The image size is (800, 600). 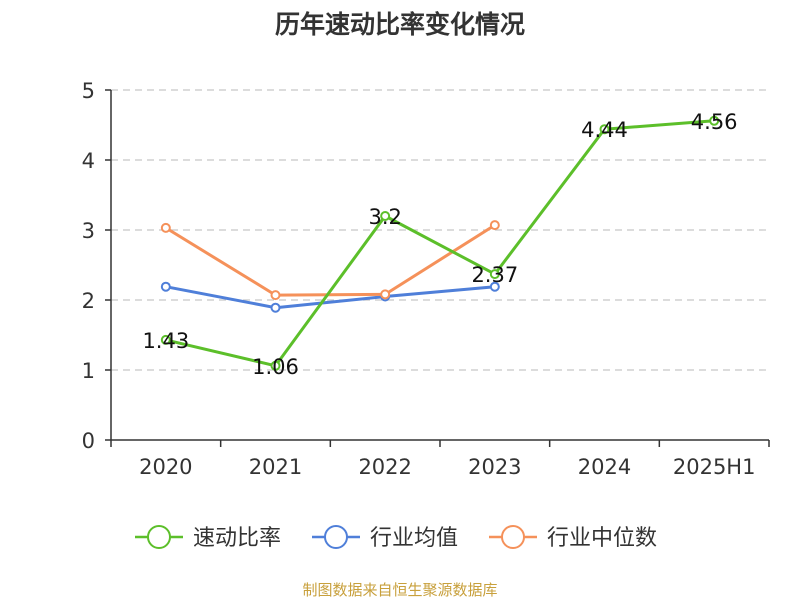 I want to click on data-label: 4.56, so click(x=714, y=122).